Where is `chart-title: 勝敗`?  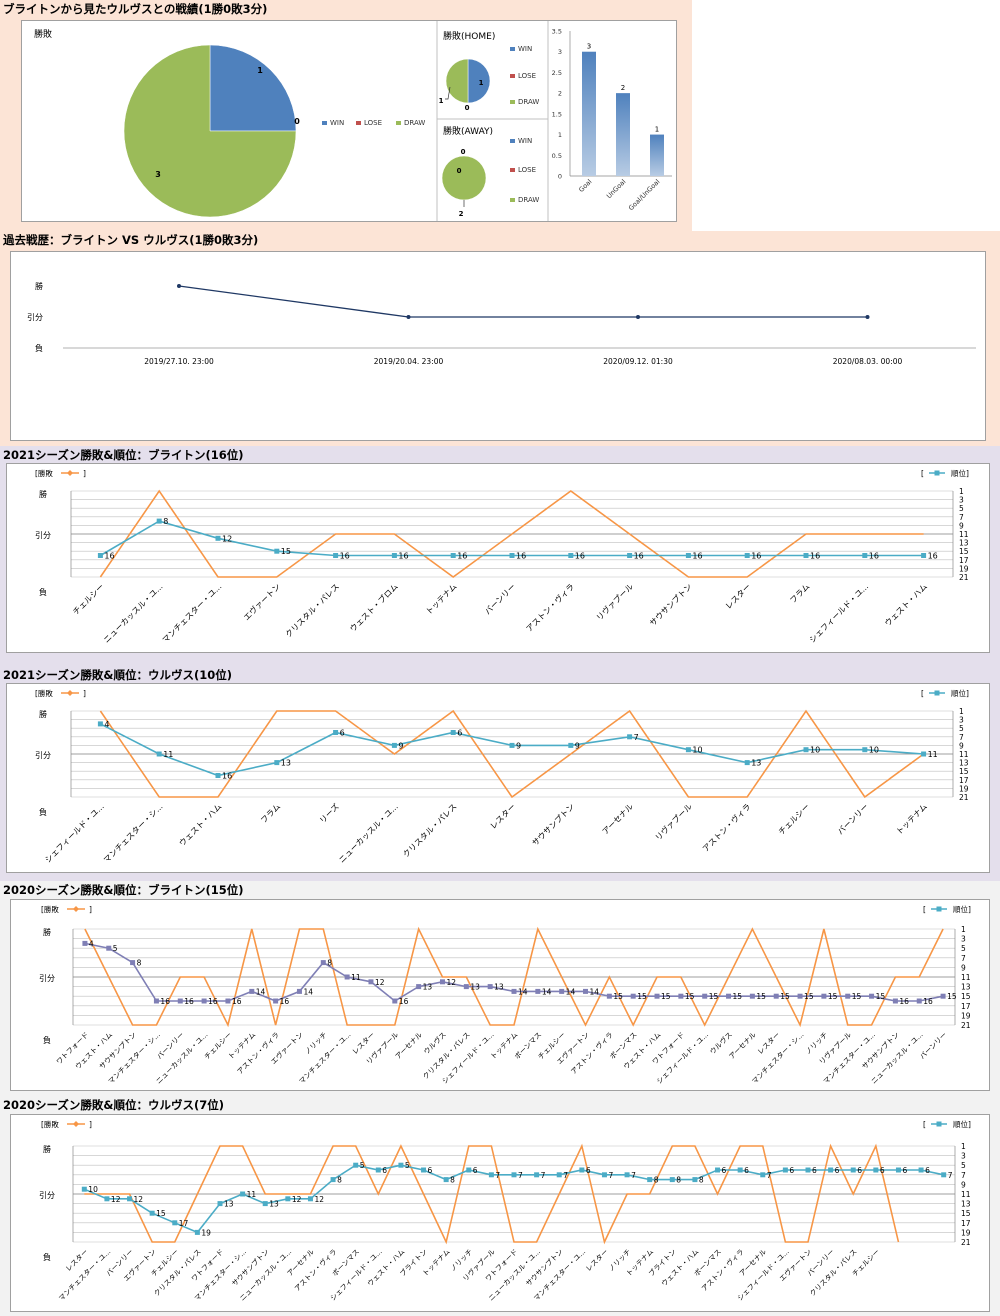 chart-title: 勝敗 is located at coordinates (43, 34).